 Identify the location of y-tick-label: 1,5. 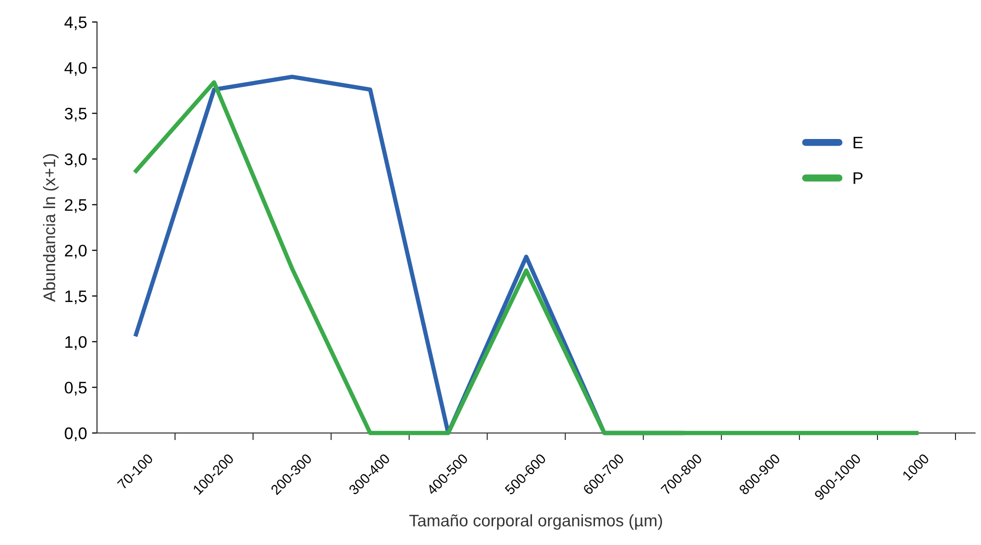
(76, 297).